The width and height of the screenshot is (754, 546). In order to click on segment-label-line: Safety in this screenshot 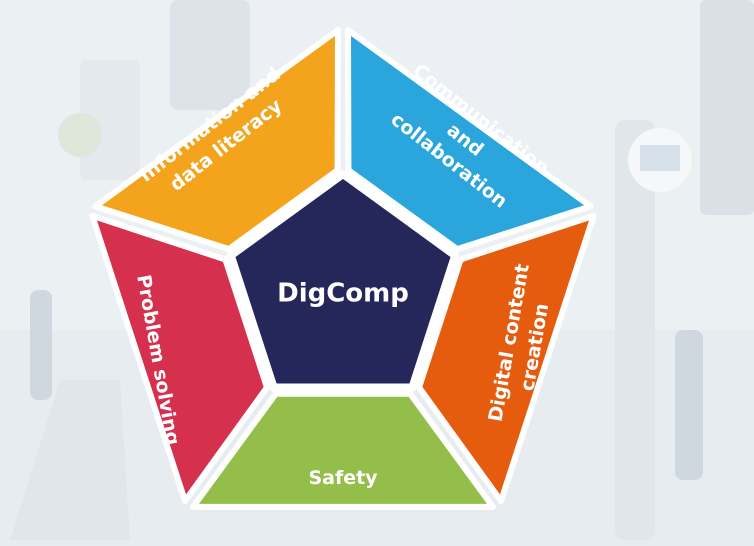, I will do `click(343, 478)`.